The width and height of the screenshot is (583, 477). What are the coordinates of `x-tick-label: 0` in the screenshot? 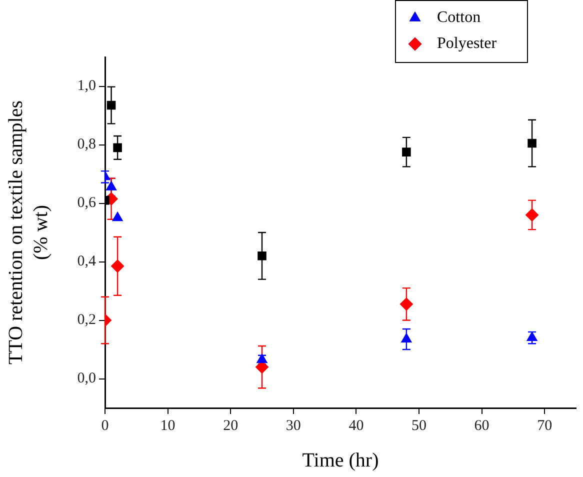 It's located at (105, 426).